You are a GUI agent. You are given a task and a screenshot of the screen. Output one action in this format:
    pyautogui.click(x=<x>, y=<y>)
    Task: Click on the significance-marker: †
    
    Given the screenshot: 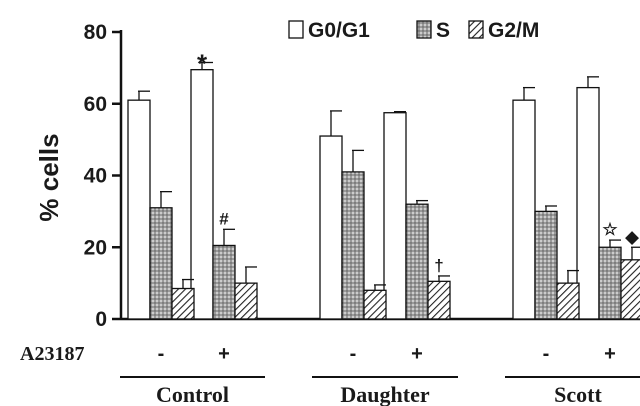 What is the action you would take?
    pyautogui.click(x=438, y=265)
    